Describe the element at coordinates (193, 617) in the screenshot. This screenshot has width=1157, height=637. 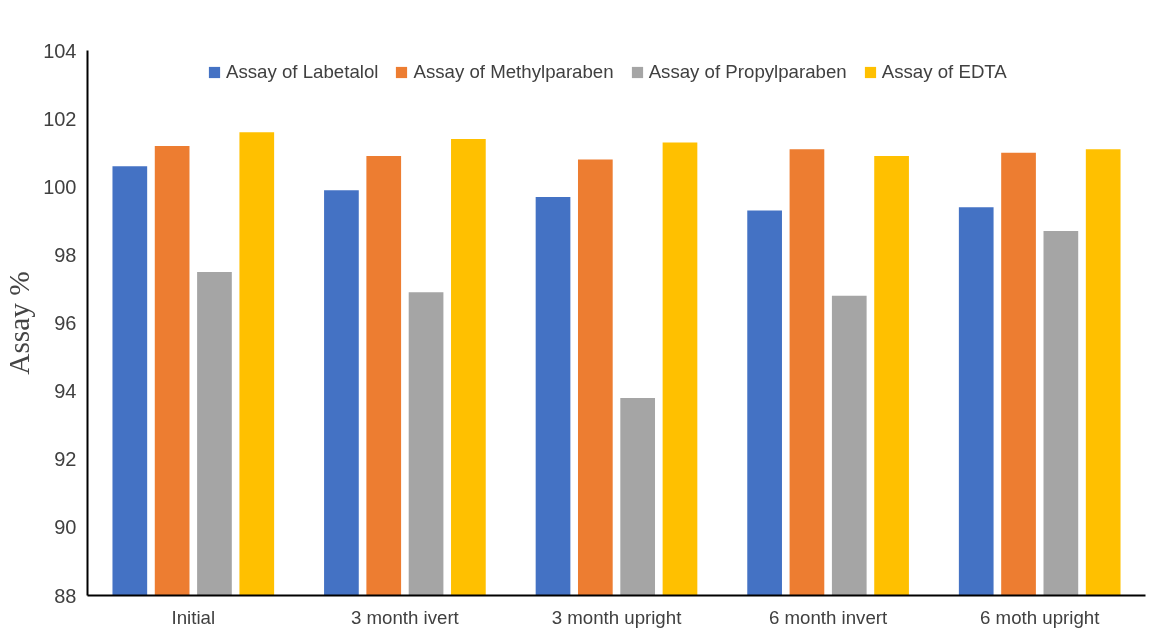
I see `x-tick-label: Initial` at that location.